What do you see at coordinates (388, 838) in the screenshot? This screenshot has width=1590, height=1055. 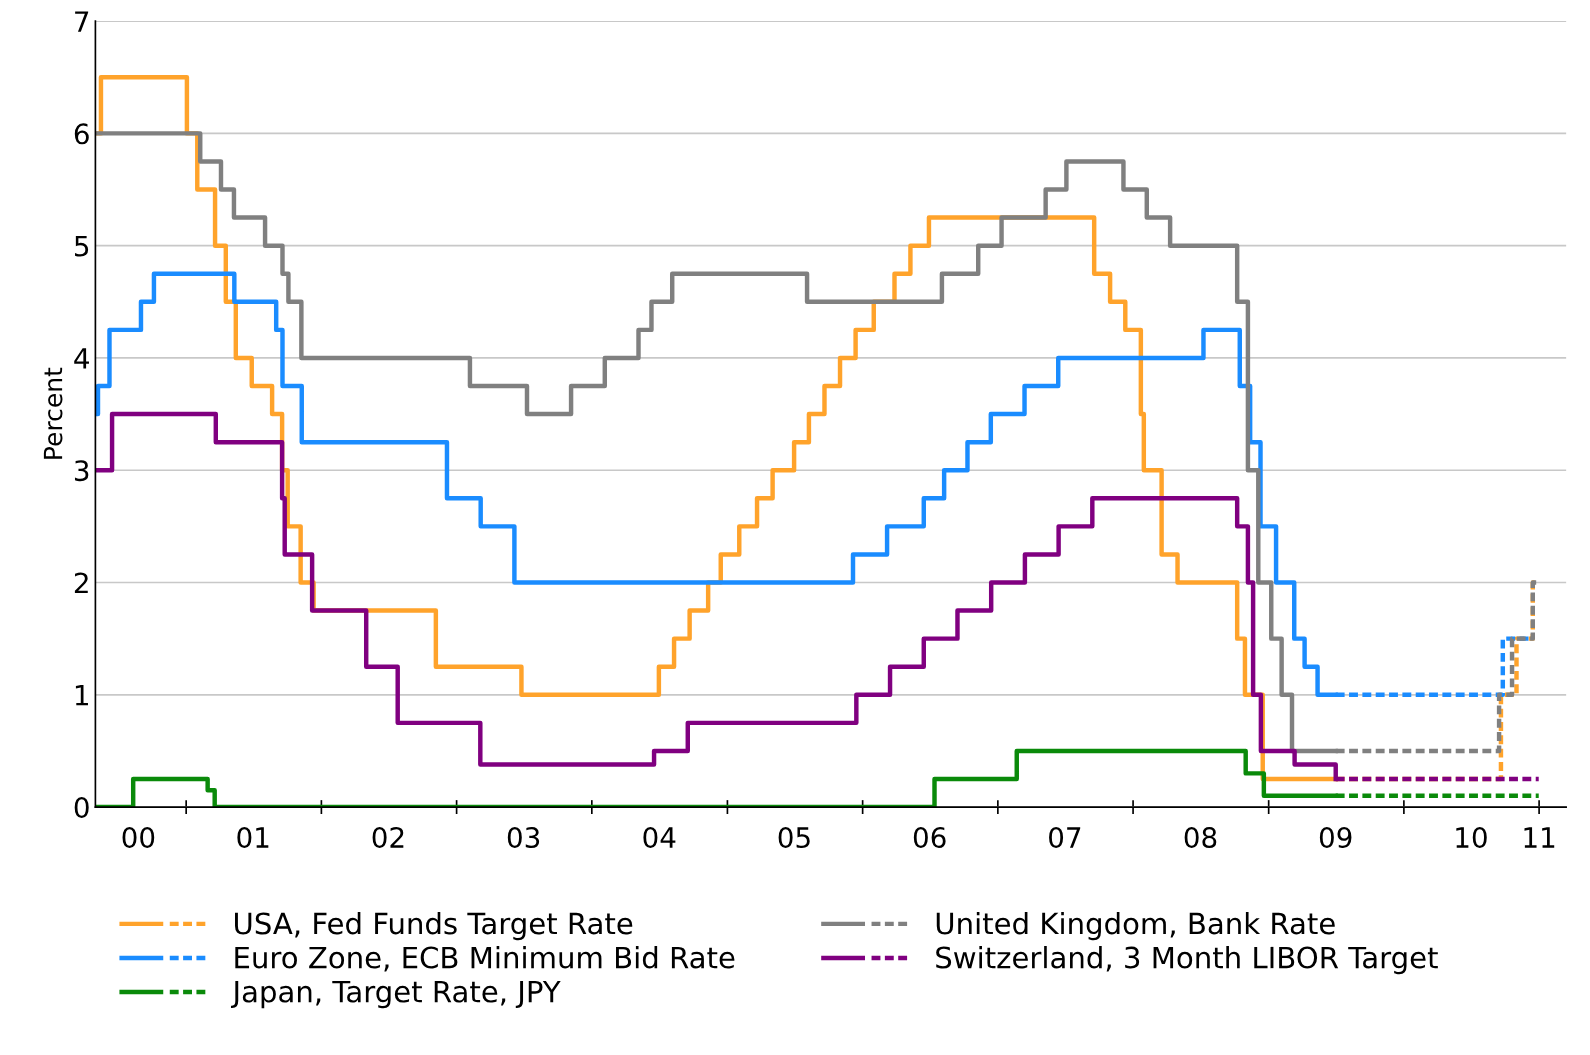 I see `x-tick-label: 02` at bounding box center [388, 838].